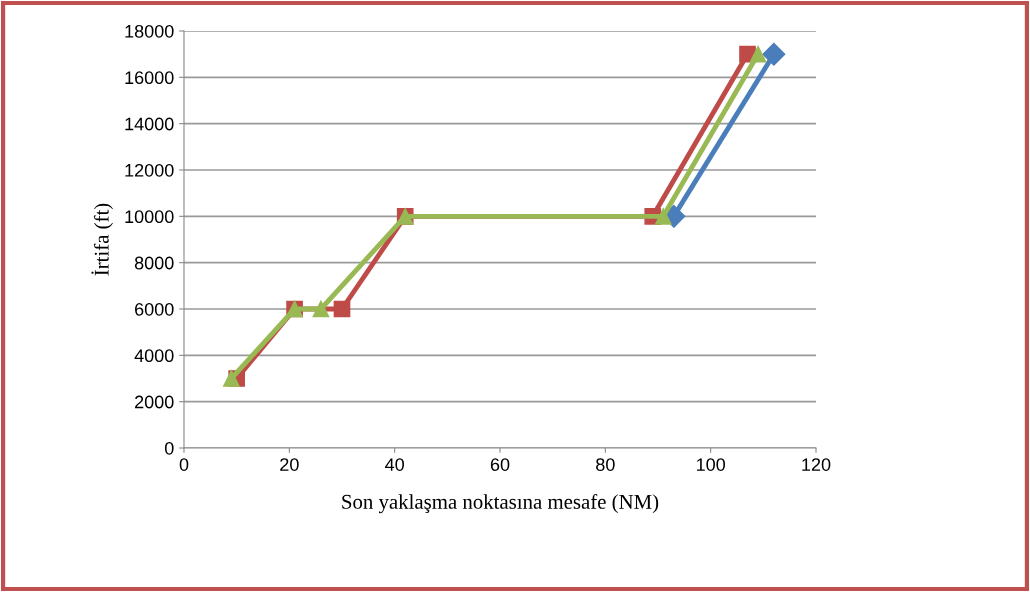  What do you see at coordinates (816, 464) in the screenshot?
I see `x-tick-label: 120` at bounding box center [816, 464].